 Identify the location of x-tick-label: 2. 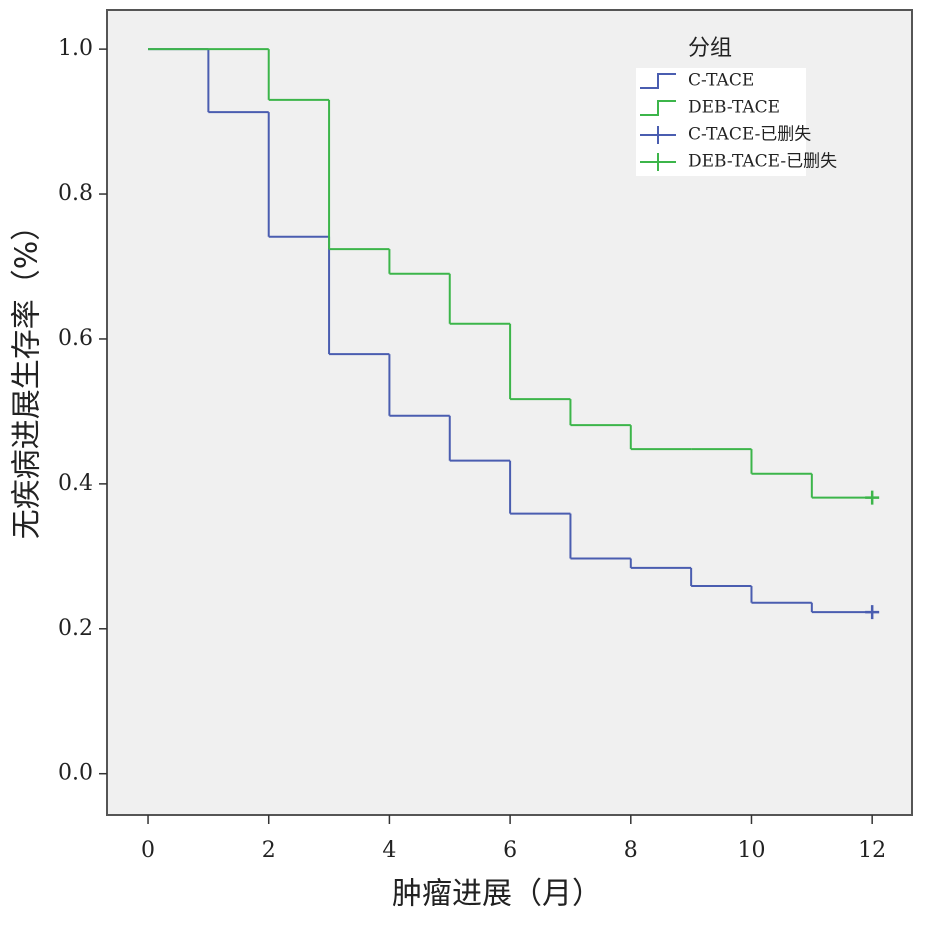
(269, 850).